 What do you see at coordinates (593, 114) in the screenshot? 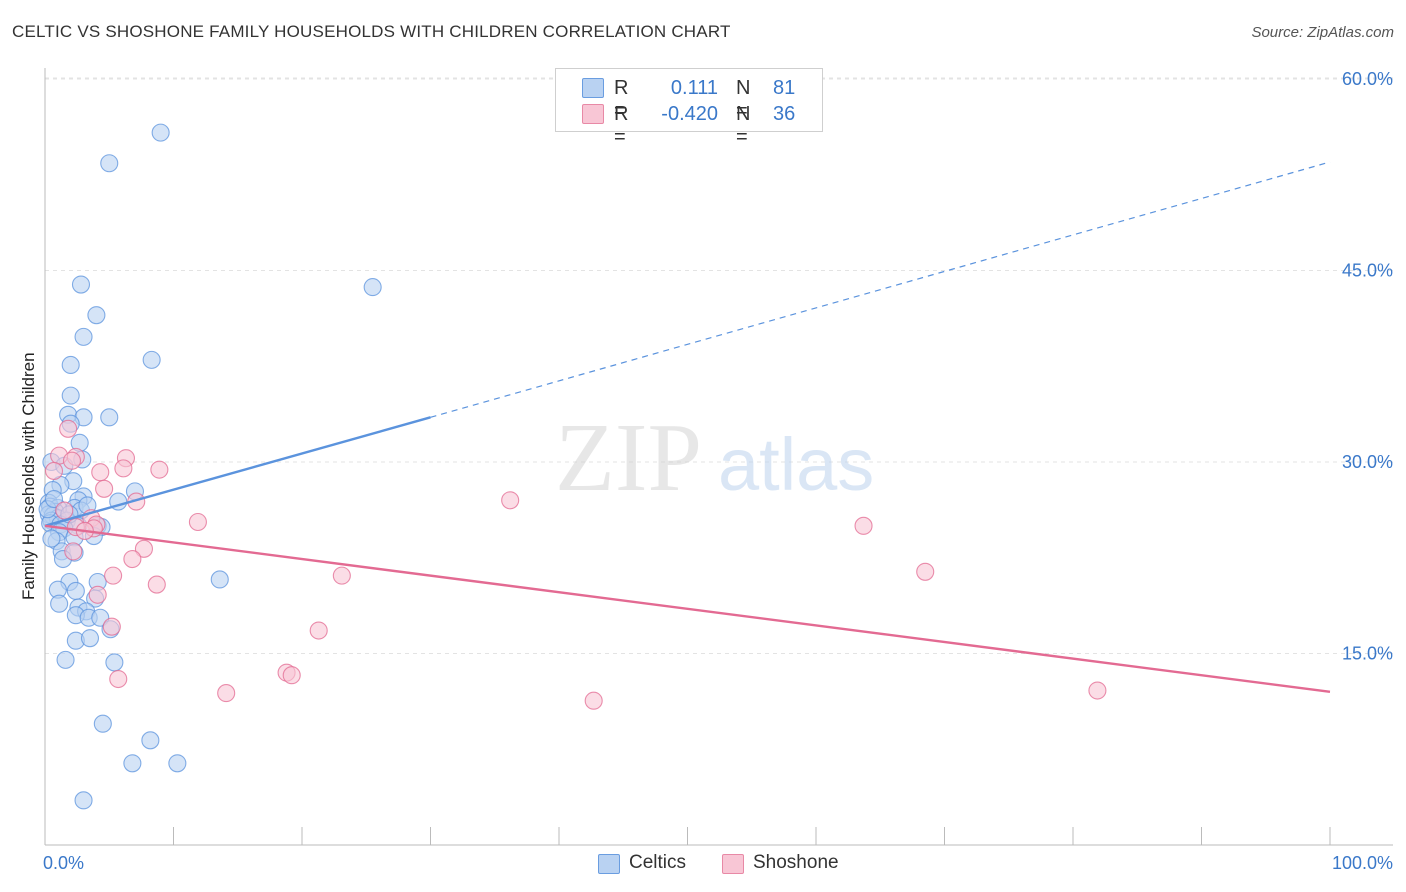
I see `legend-swatch-shoshone` at bounding box center [593, 114].